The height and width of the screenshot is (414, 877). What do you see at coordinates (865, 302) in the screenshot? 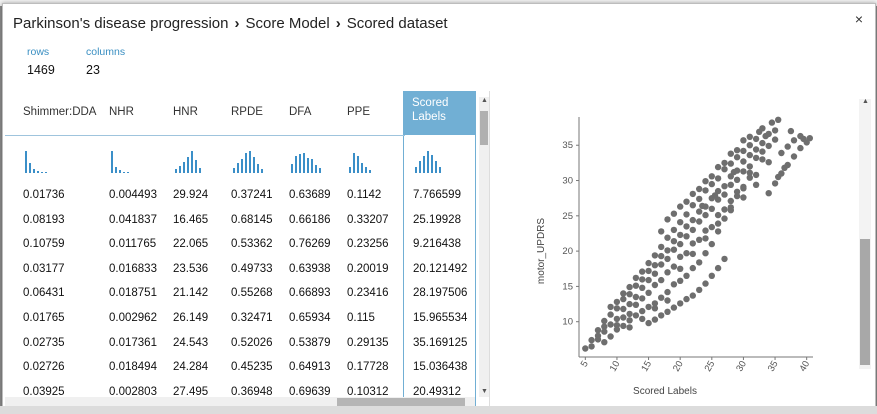
I see `plot-vertical-scroll-thumb` at bounding box center [865, 302].